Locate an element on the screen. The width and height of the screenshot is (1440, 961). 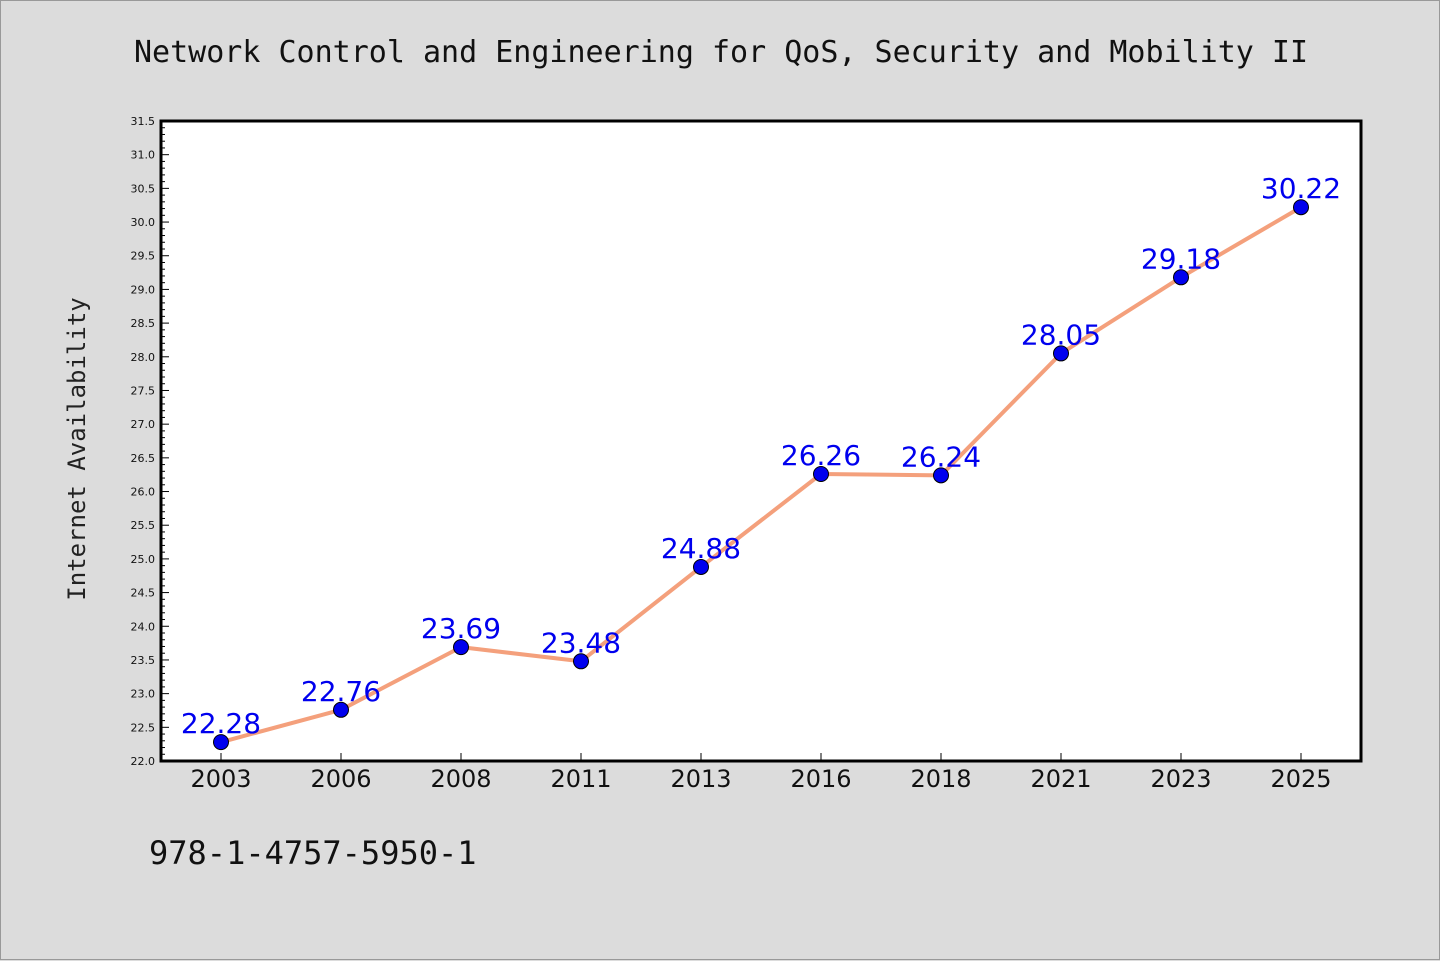
y-tick-label: 29.0 is located at coordinates (143, 289).